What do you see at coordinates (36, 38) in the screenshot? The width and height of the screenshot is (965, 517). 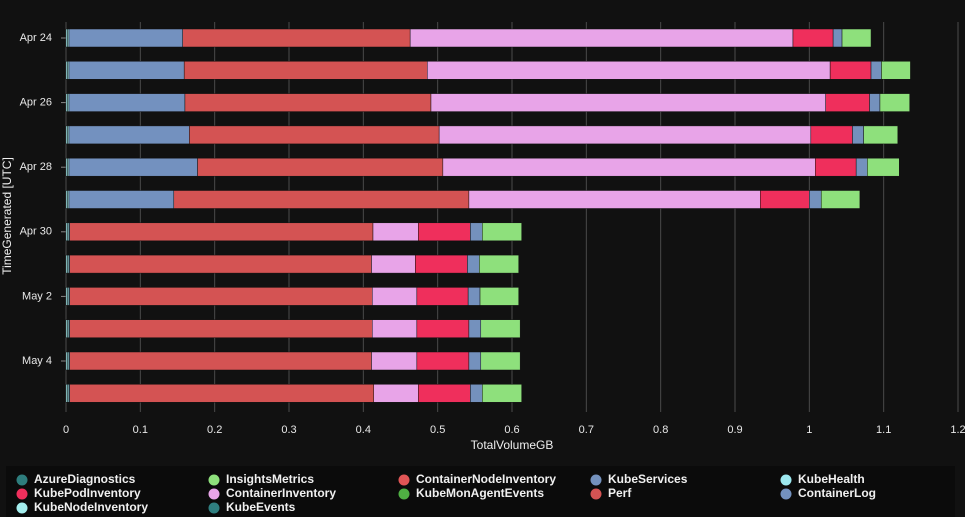 I see `y-tick-label: Apr 24` at bounding box center [36, 38].